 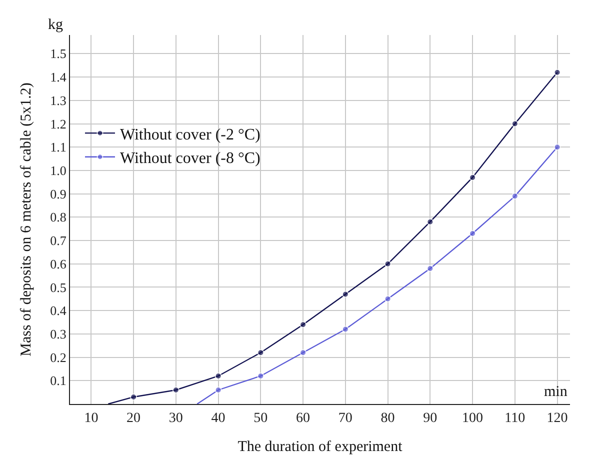 I want to click on y-tick-label: 0.7, so click(x=58, y=240).